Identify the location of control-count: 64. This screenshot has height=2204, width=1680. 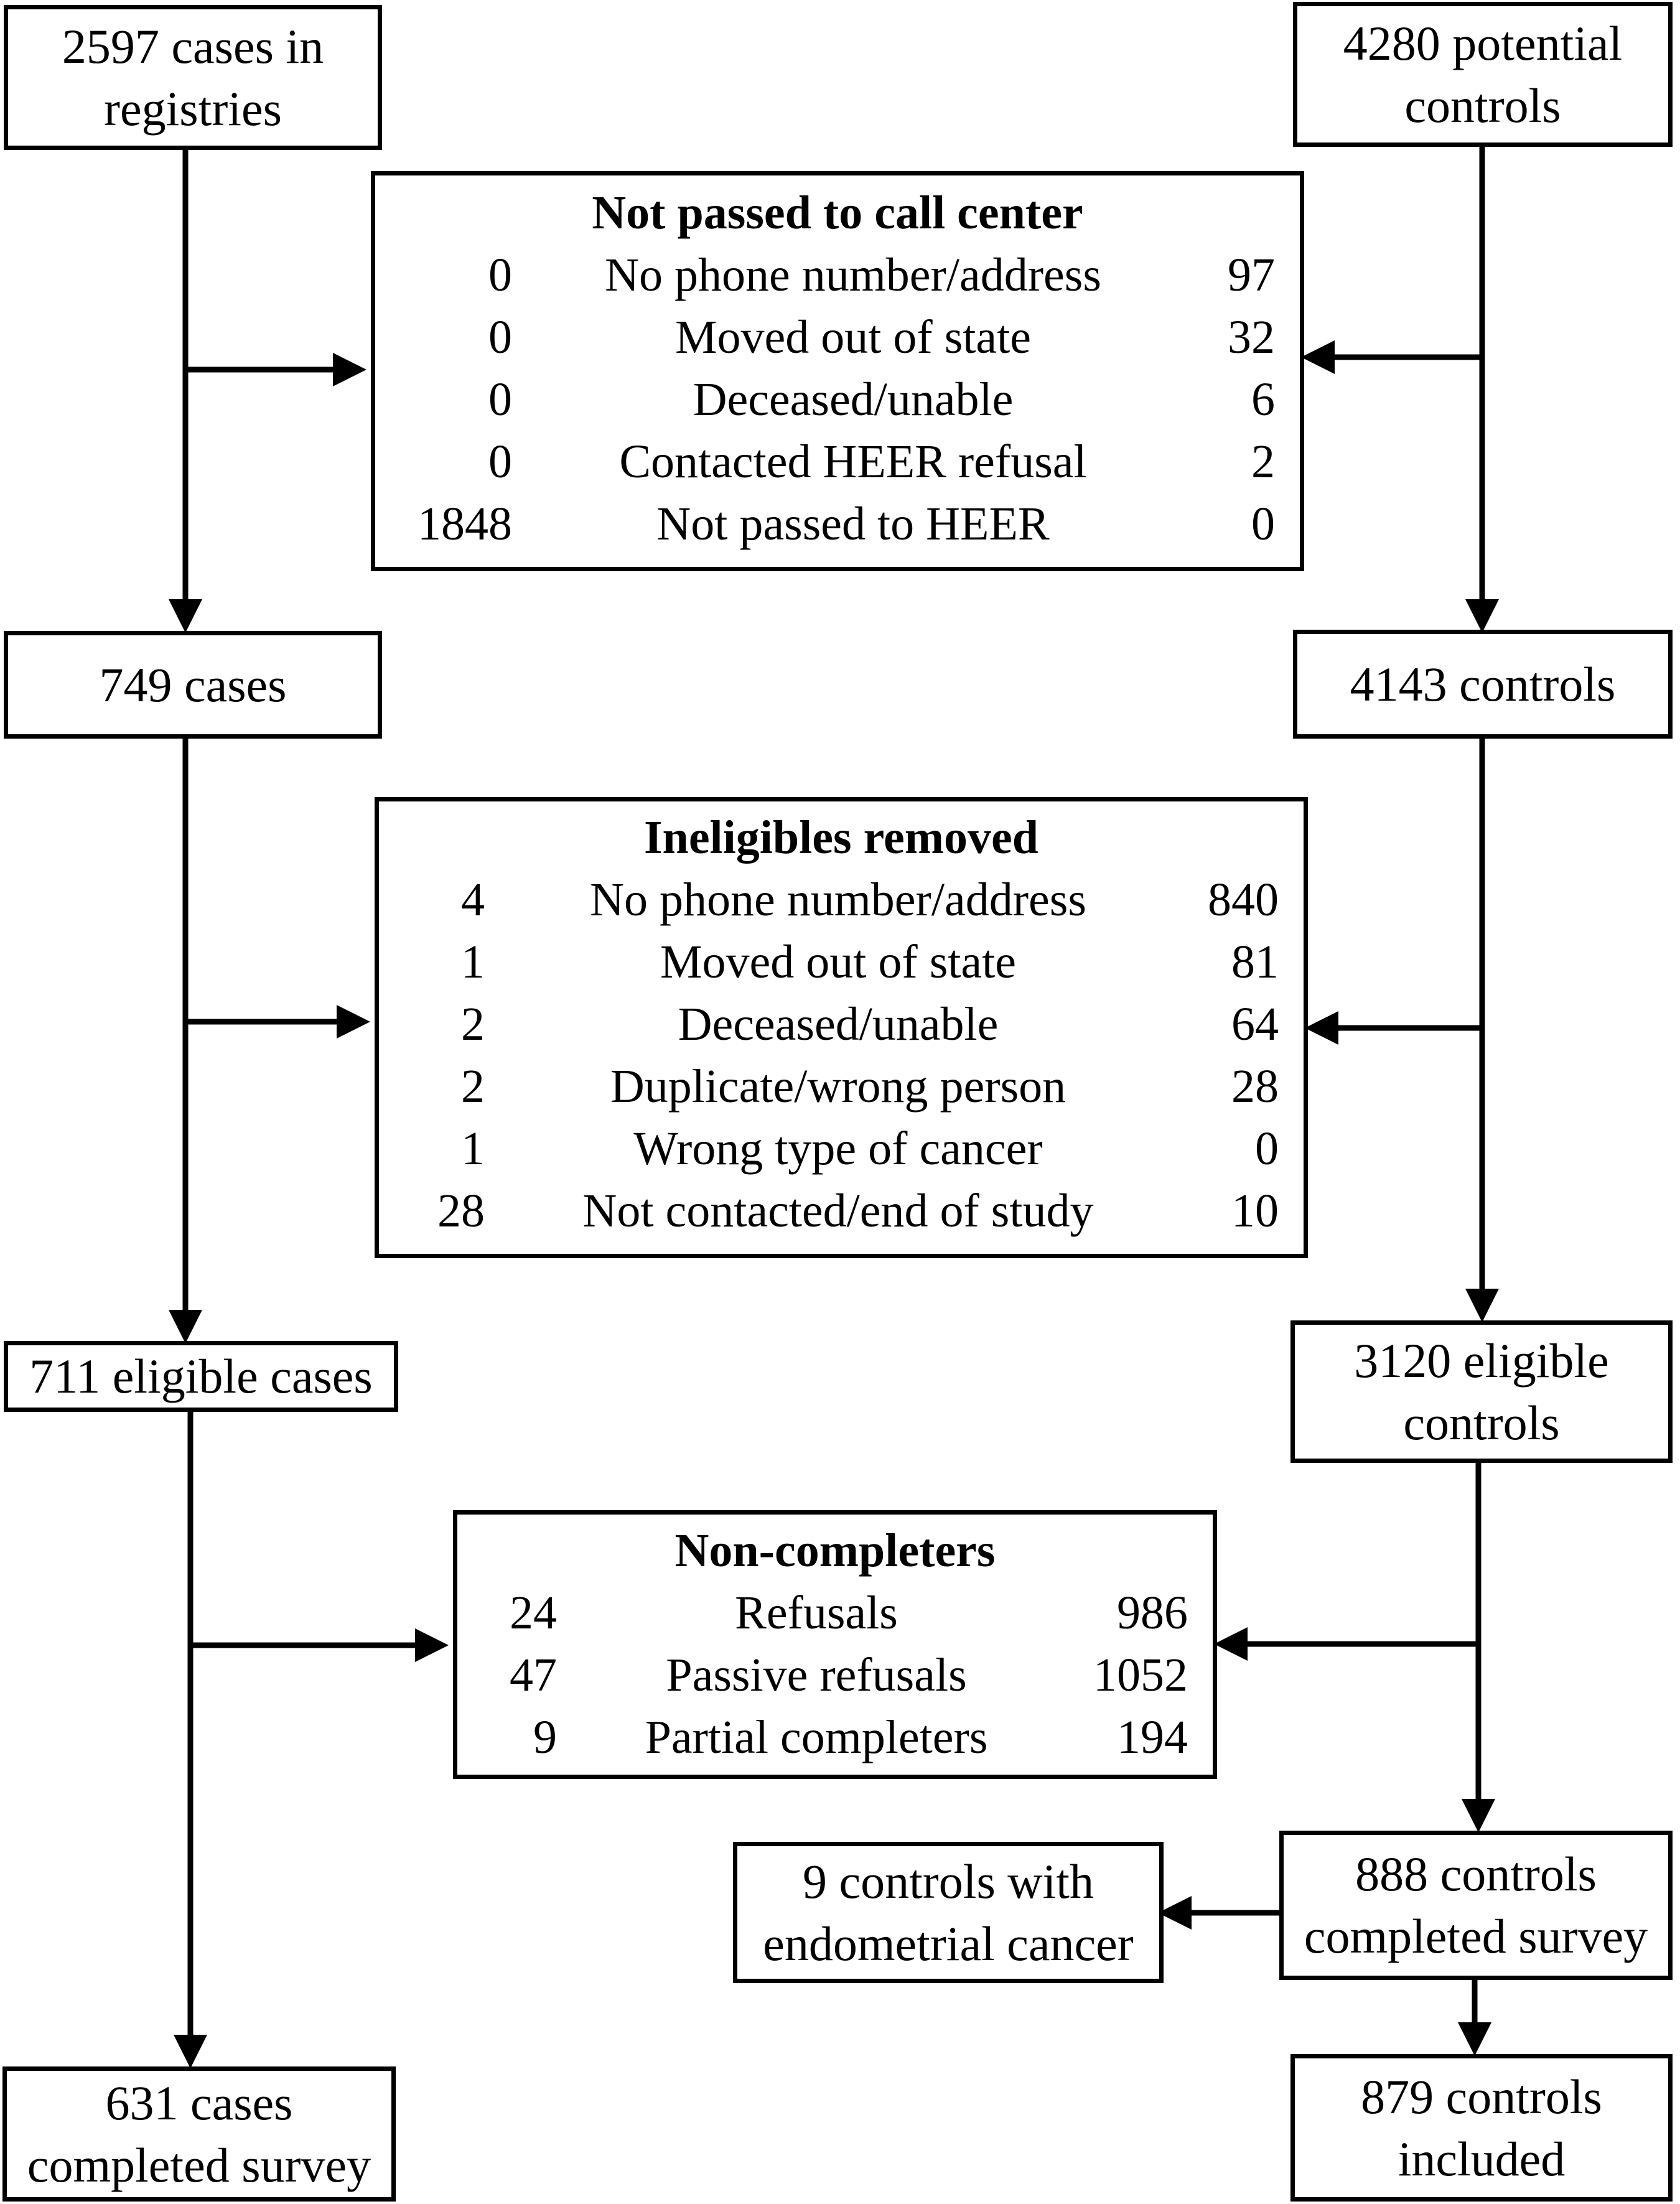
(1255, 1024).